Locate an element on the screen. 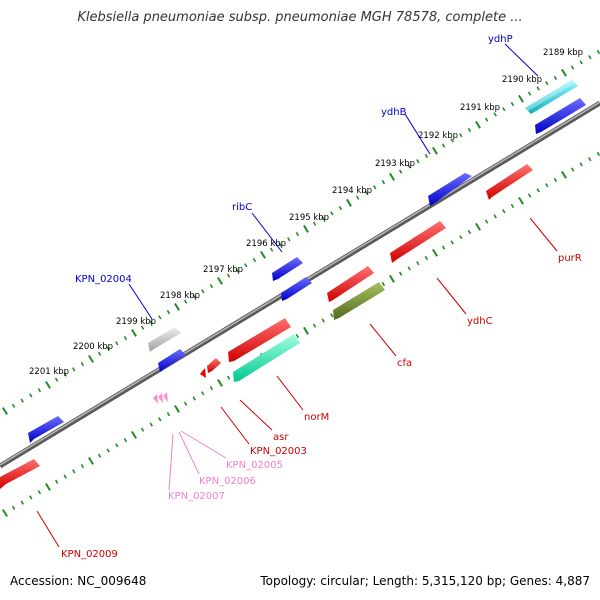 The width and height of the screenshot is (600, 600). feature-norM-red is located at coordinates (259, 340).